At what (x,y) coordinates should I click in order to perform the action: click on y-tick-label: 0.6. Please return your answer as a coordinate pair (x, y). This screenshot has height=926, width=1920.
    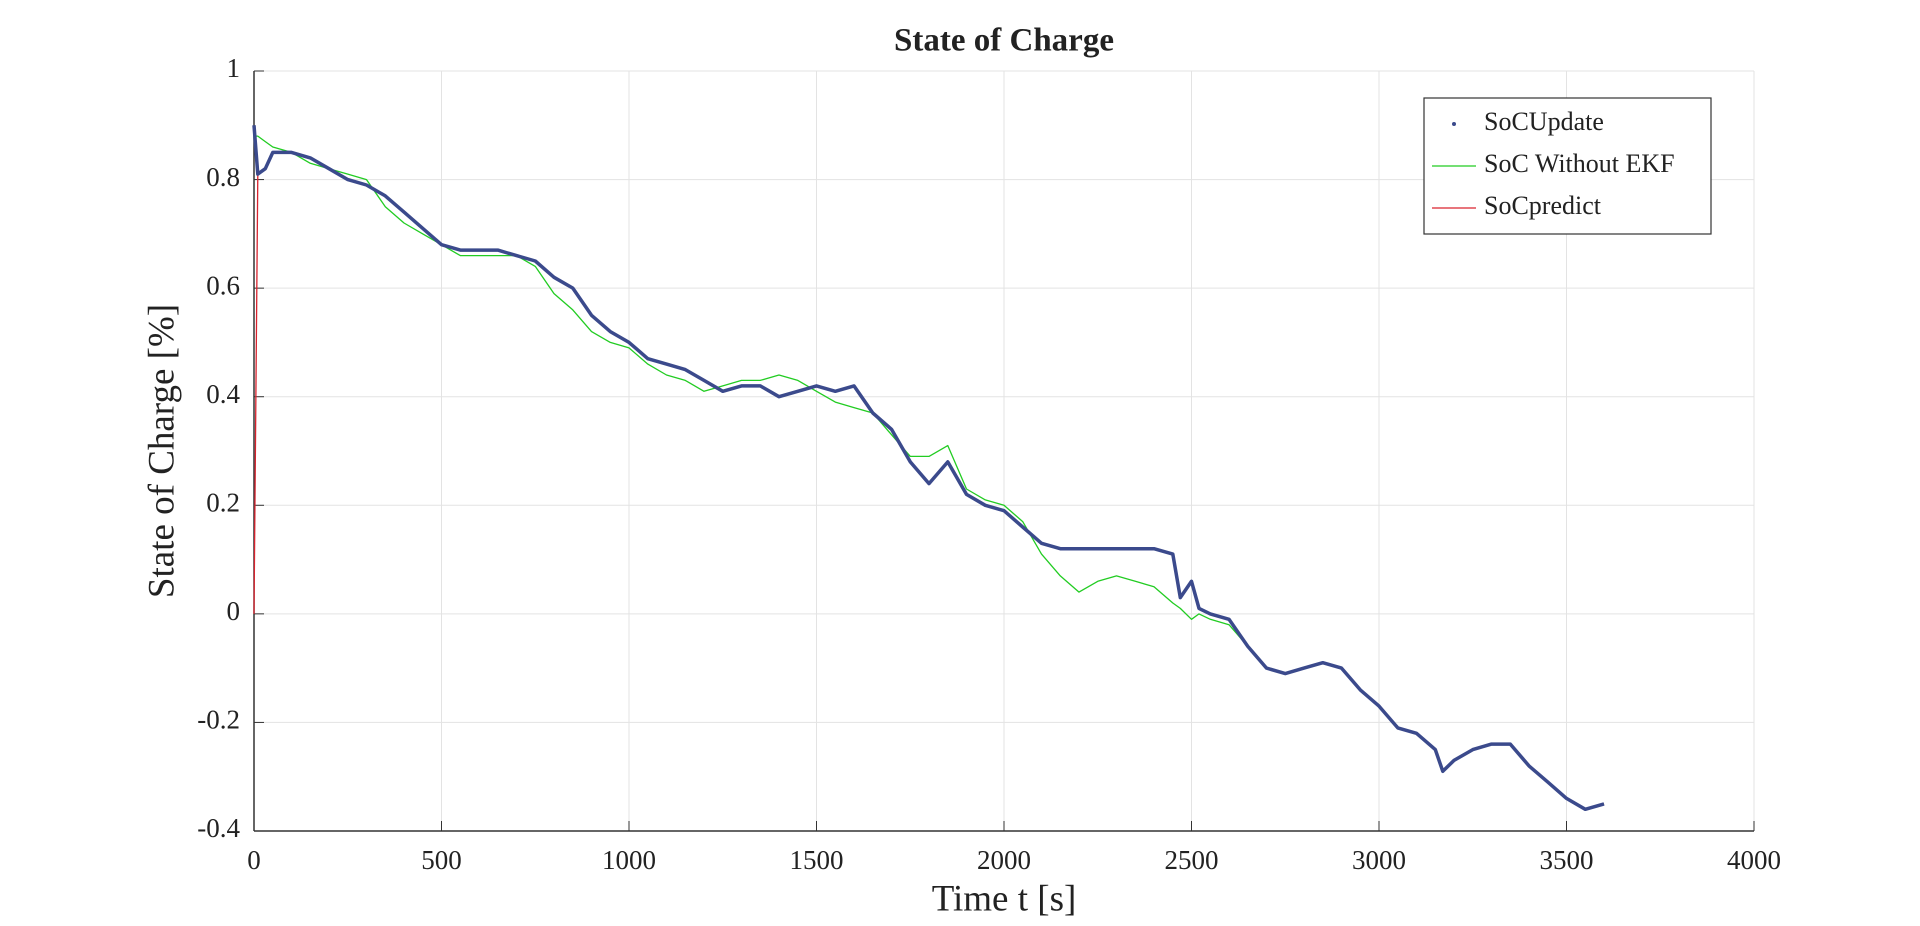
    Looking at the image, I should click on (223, 285).